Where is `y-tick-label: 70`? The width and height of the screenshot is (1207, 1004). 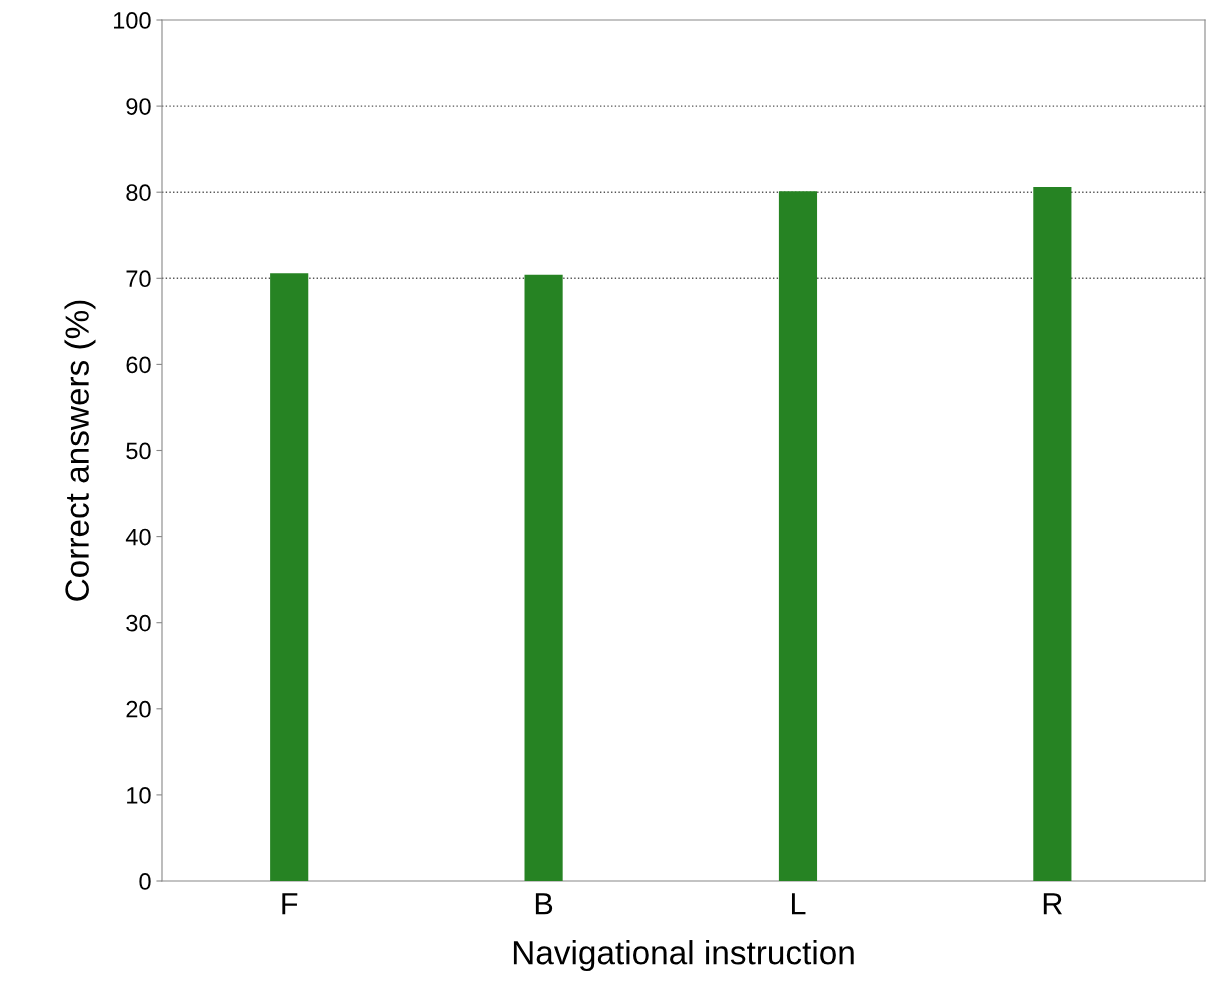 y-tick-label: 70 is located at coordinates (138, 279).